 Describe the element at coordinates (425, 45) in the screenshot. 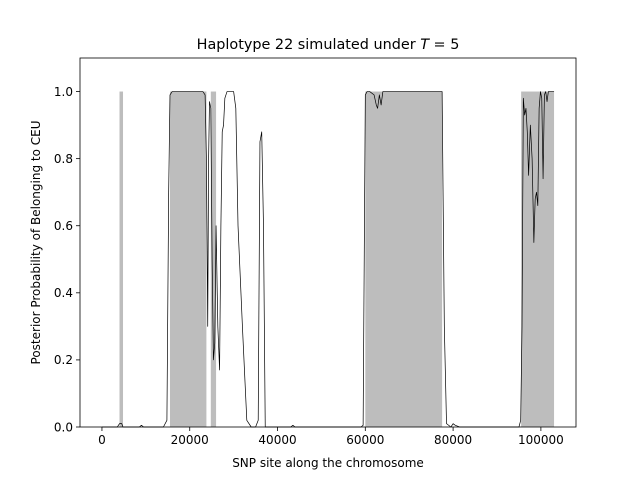

I see `chart-title-variable: T` at that location.